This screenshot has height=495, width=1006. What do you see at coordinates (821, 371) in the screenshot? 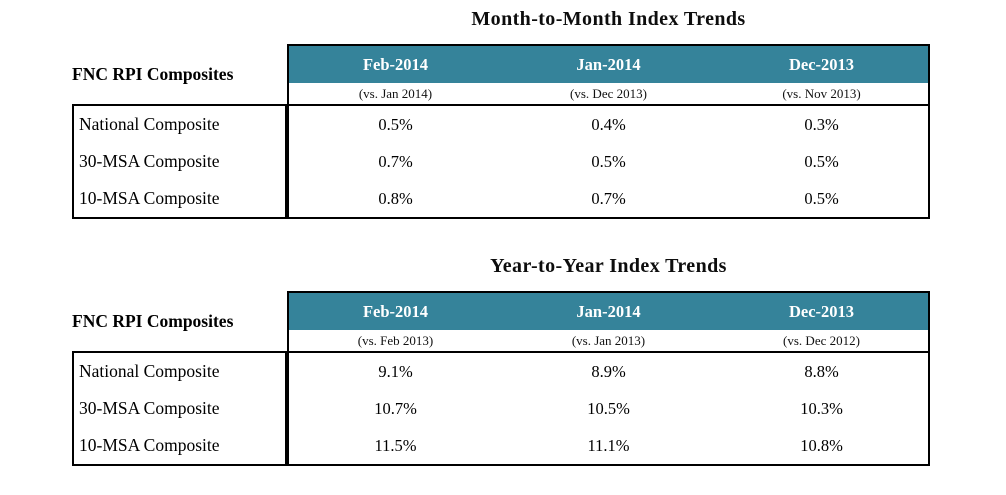
I see `value-cell: 8.8%` at bounding box center [821, 371].